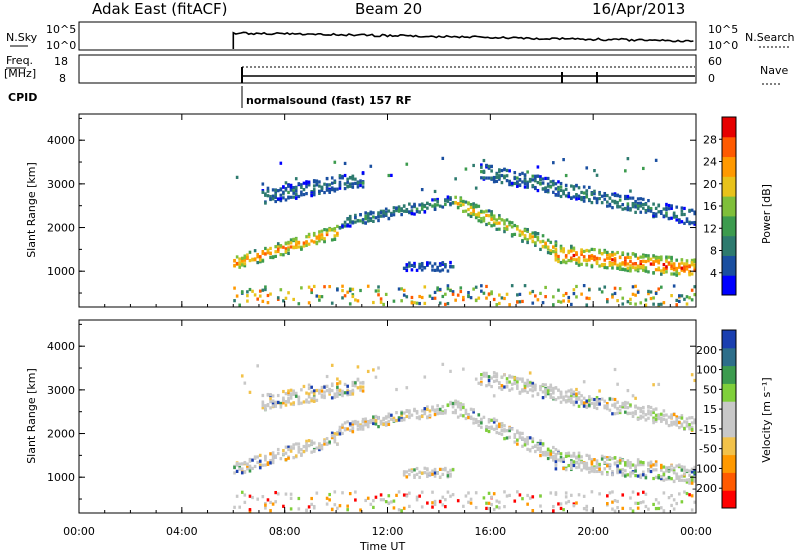 This screenshot has height=554, width=800. I want to click on colorbar-tick-label: 28, so click(710, 139).